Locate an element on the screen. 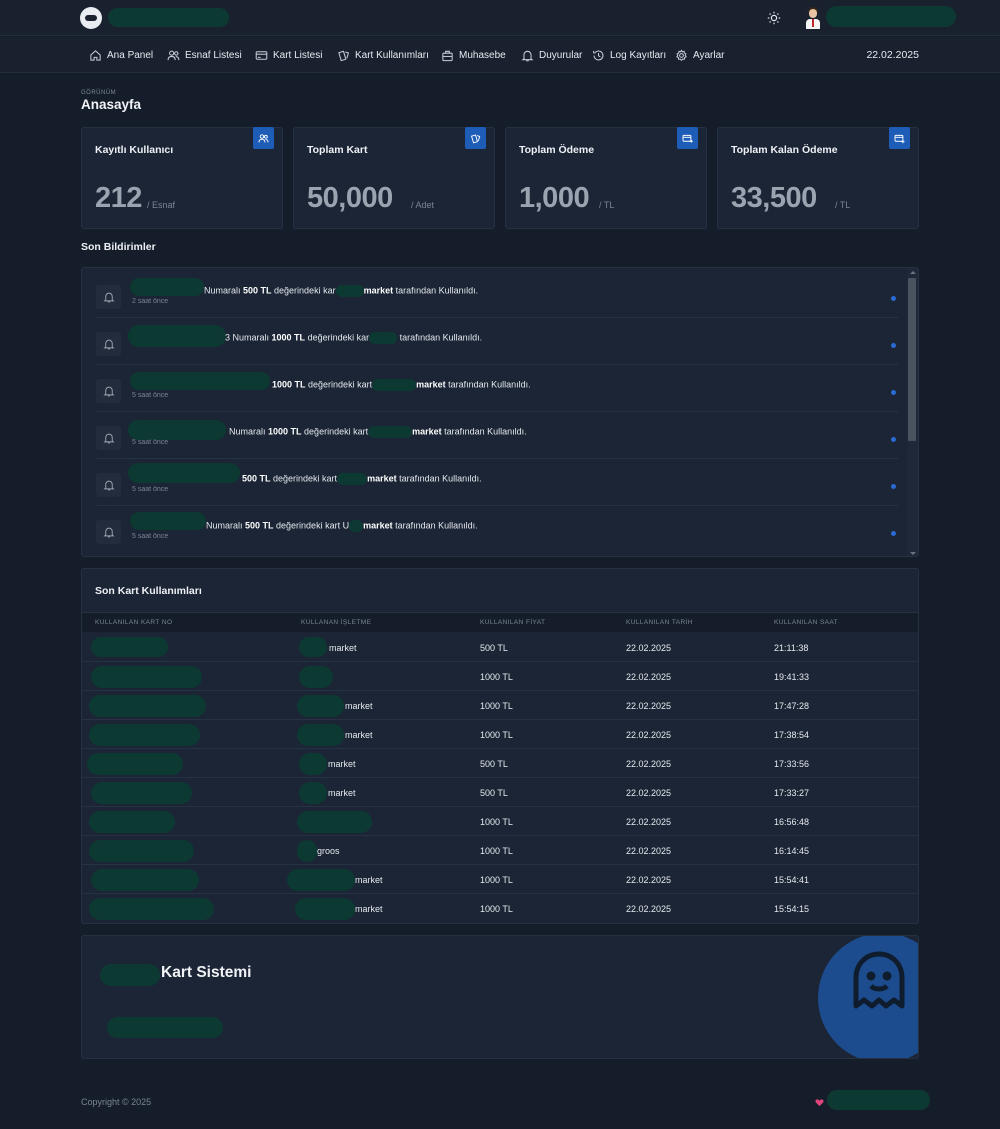 This screenshot has width=1000, height=1129. time-cell: 15:54:41 is located at coordinates (792, 880).